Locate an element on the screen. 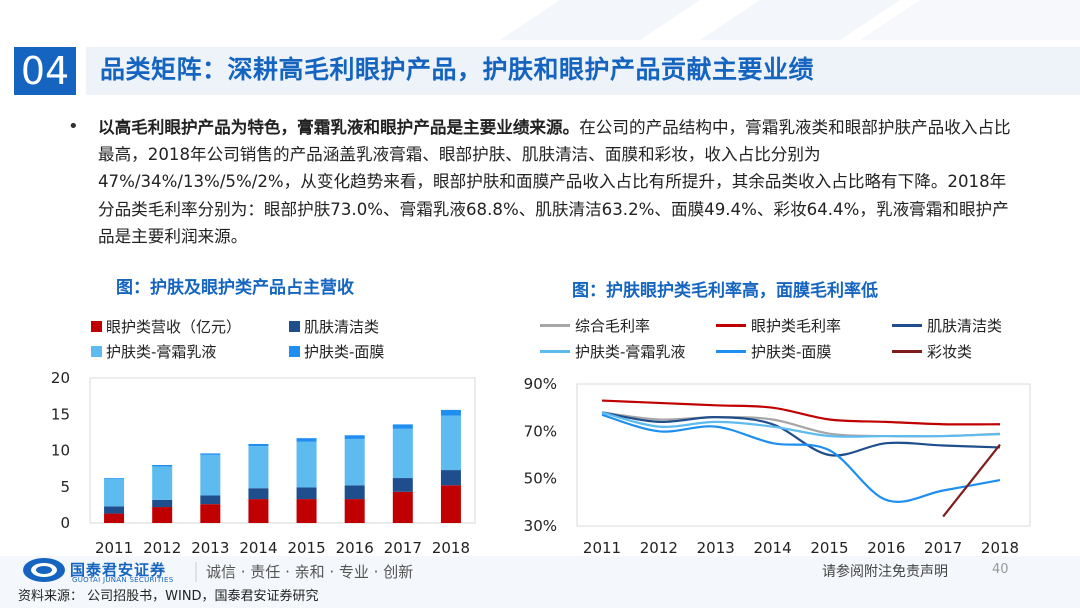  header-decoration is located at coordinates (790, 20).